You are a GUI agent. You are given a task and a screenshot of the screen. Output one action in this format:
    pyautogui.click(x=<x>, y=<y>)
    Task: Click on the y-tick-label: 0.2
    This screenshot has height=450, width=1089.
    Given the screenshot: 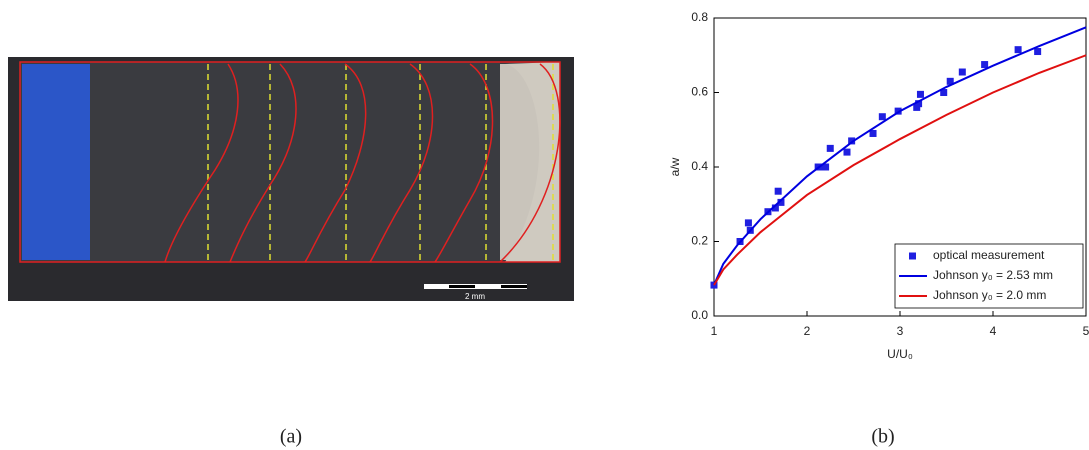 What is the action you would take?
    pyautogui.click(x=699, y=241)
    